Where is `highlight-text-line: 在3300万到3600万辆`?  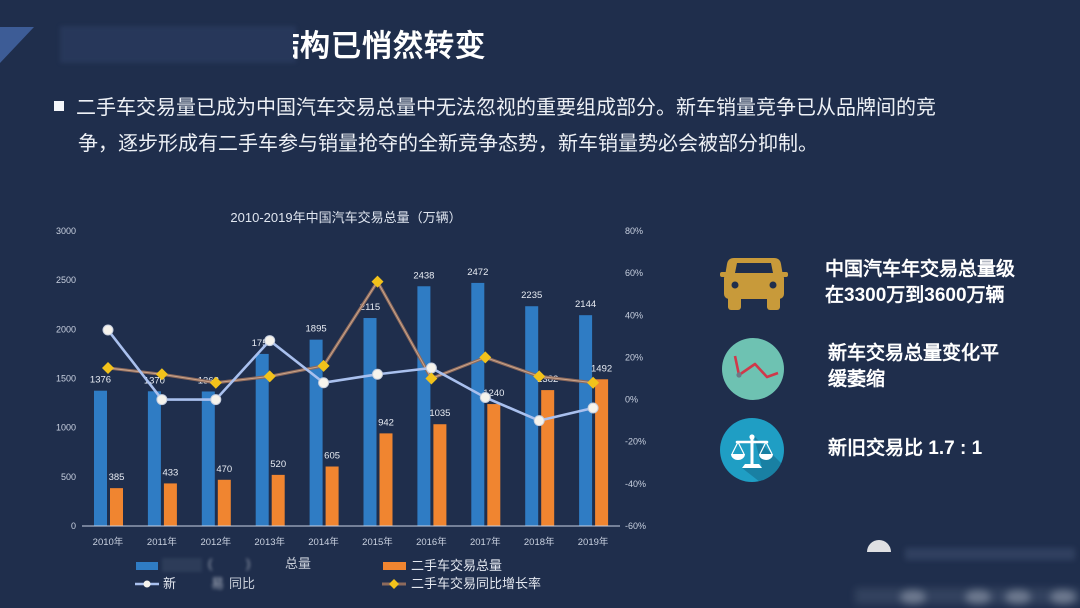 highlight-text-line: 在3300万到3600万辆 is located at coordinates (915, 295).